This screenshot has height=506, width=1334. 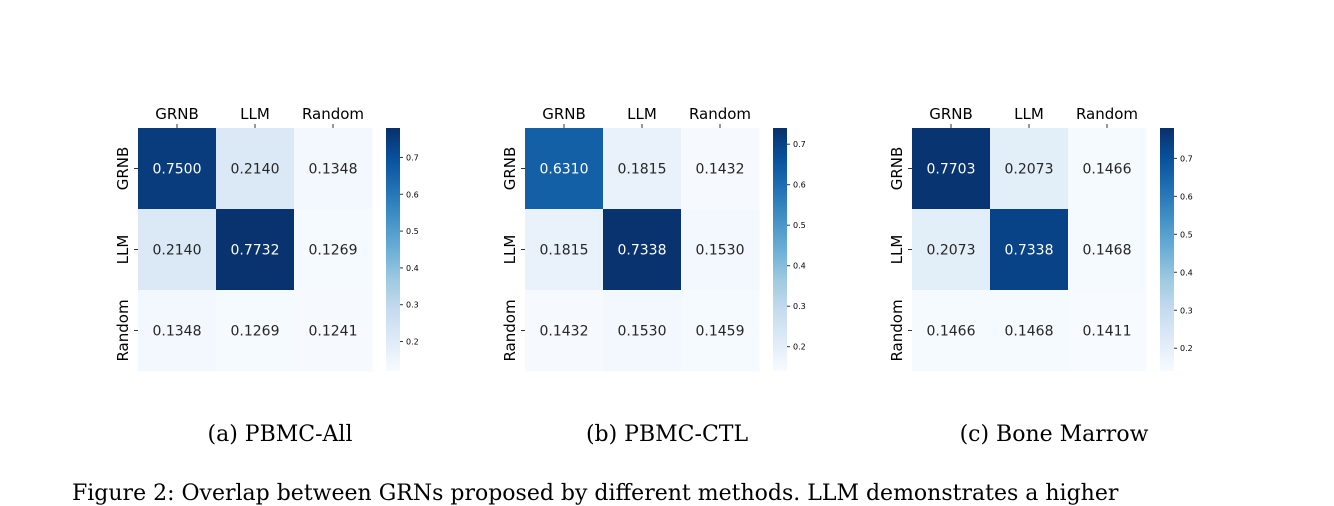 I want to click on subcaption-c: (c) Bone Marrow, so click(x=1054, y=434).